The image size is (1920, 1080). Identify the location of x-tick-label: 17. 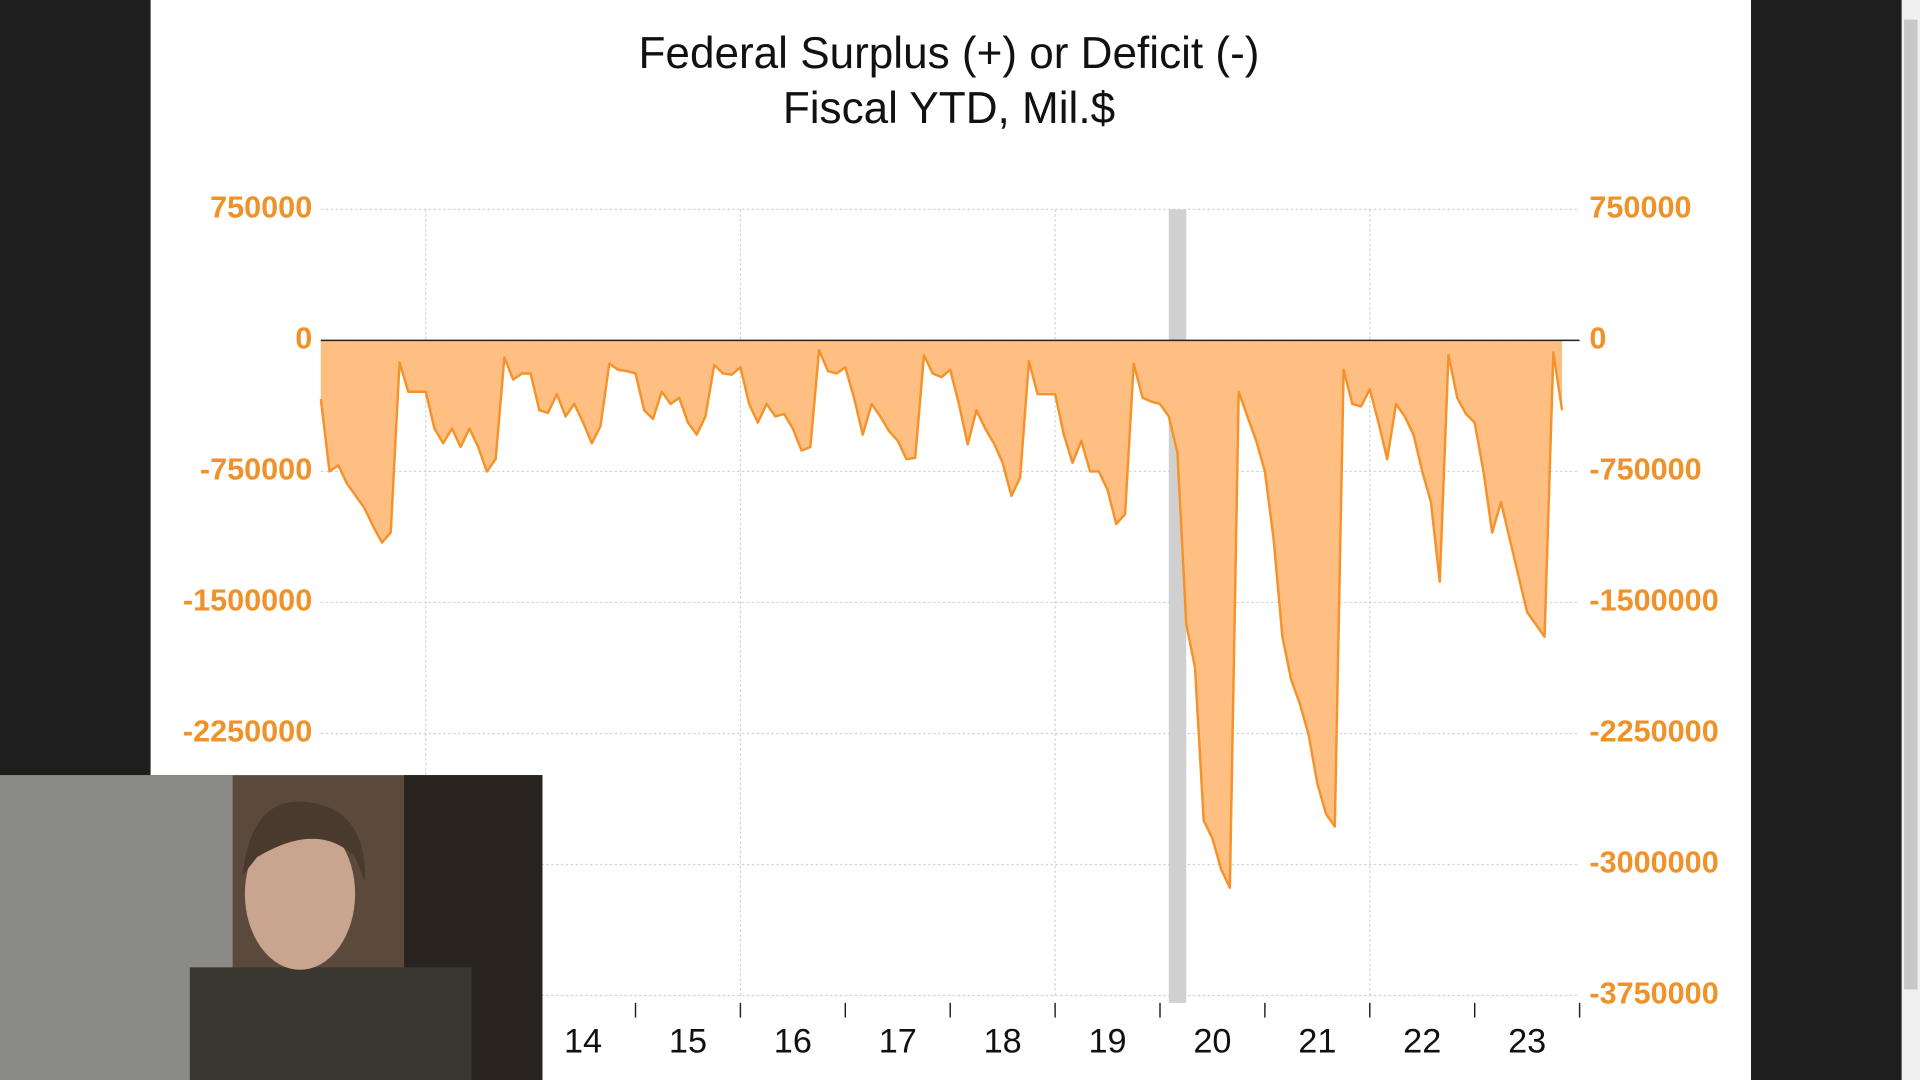
(898, 1041).